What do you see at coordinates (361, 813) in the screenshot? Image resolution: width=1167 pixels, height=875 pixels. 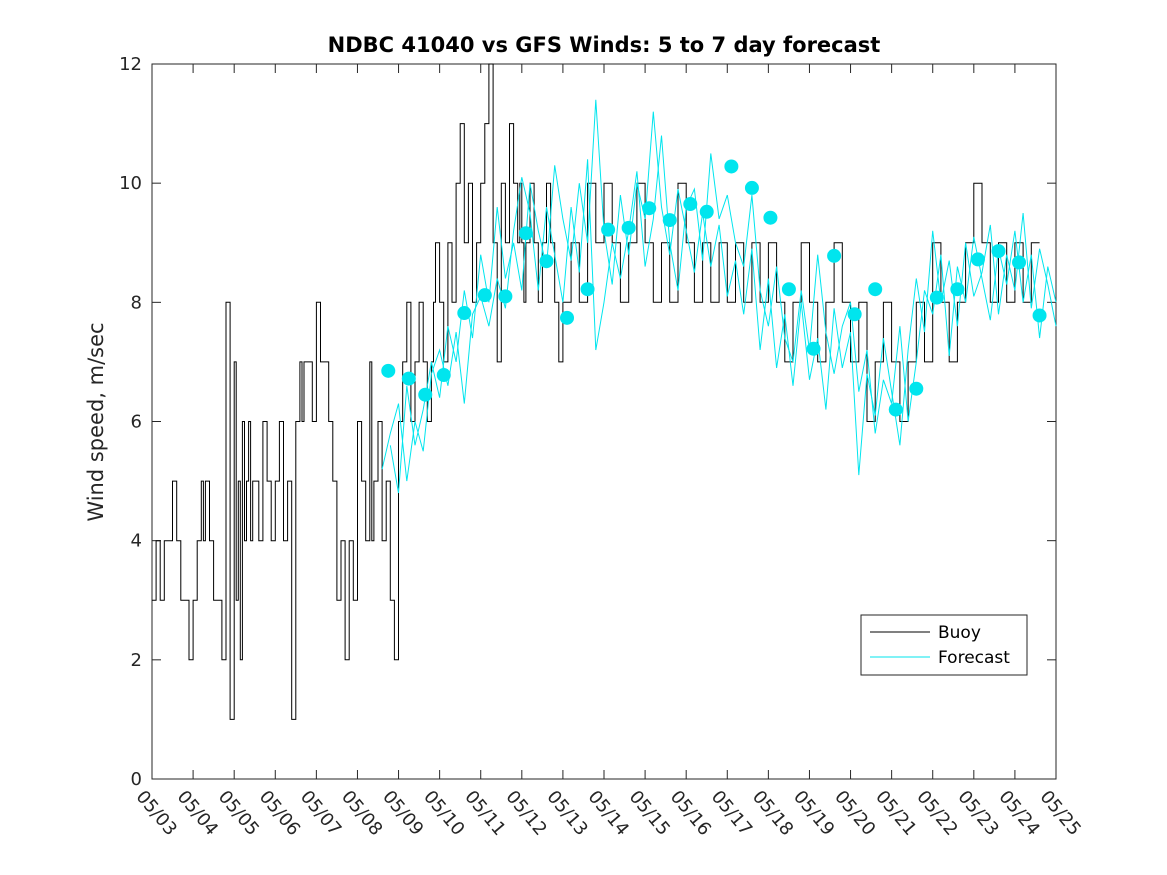 I see `x-tick-label-5: 05/08` at bounding box center [361, 813].